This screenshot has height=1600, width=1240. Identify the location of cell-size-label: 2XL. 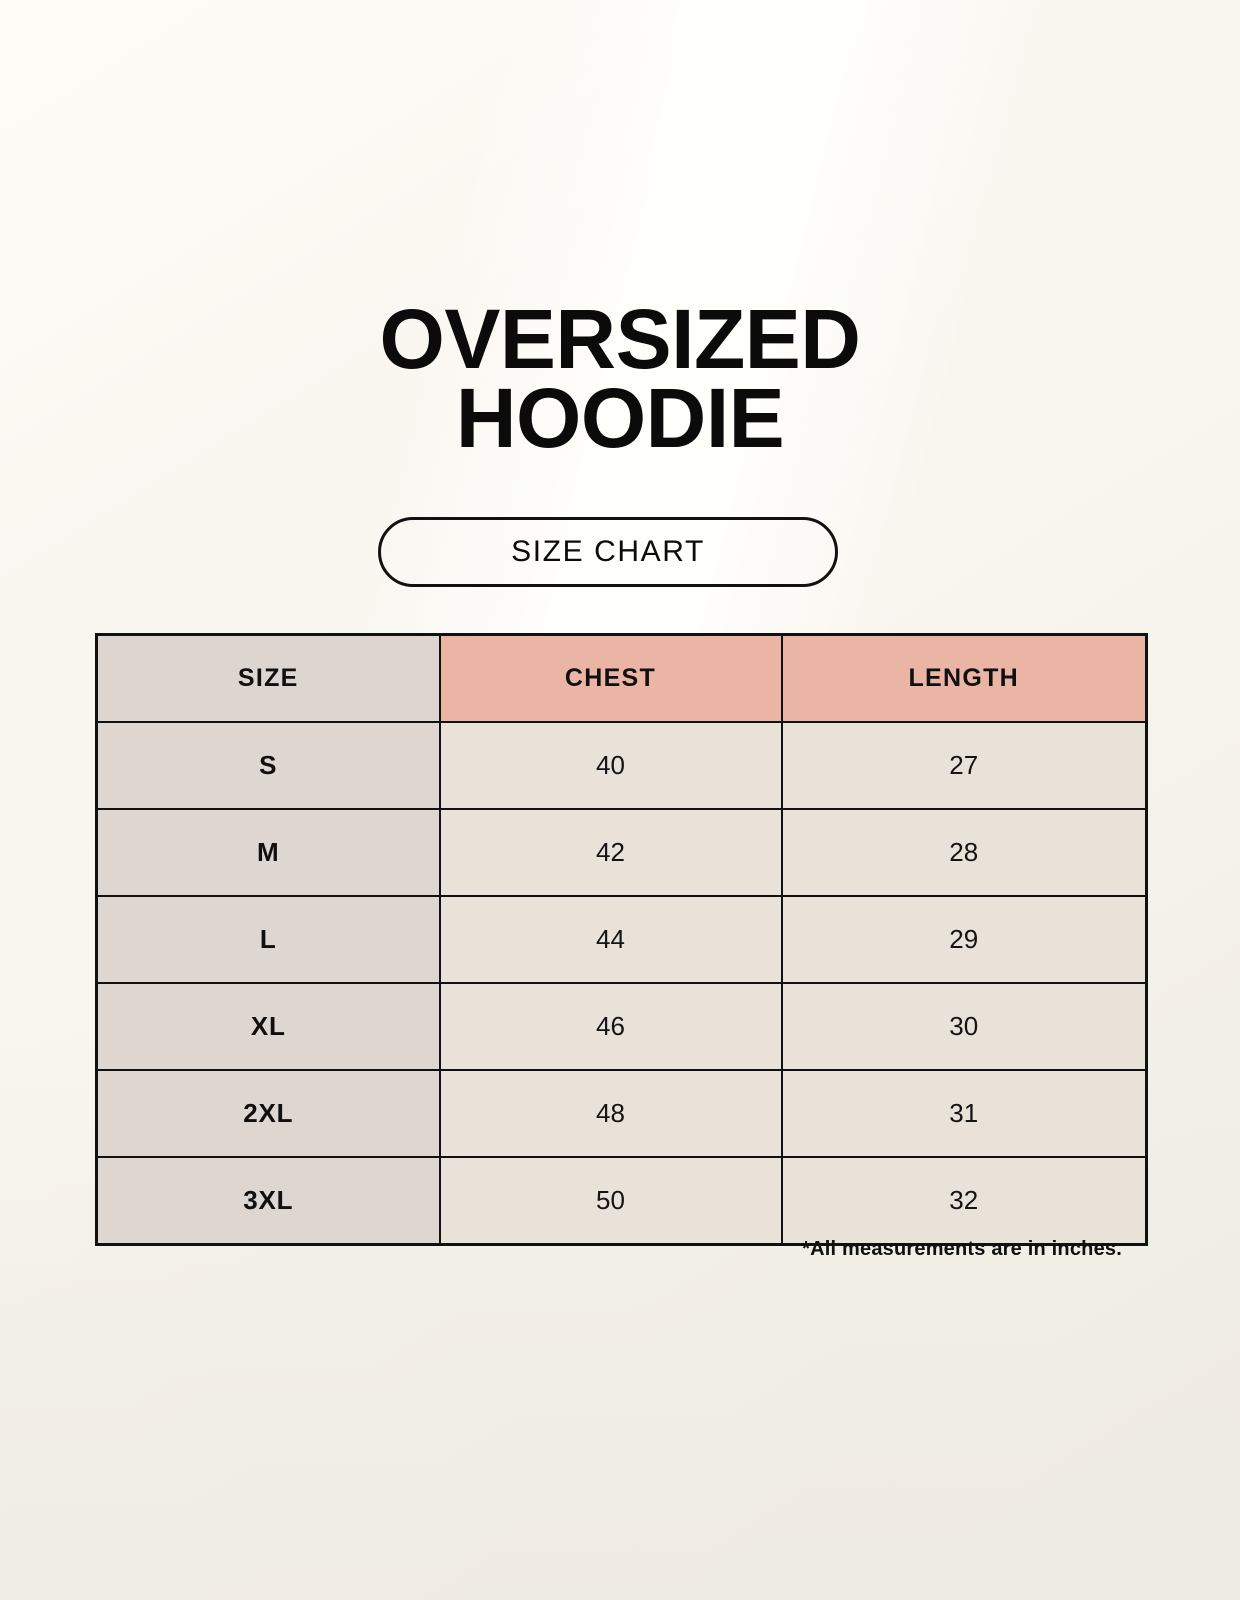
(268, 1113).